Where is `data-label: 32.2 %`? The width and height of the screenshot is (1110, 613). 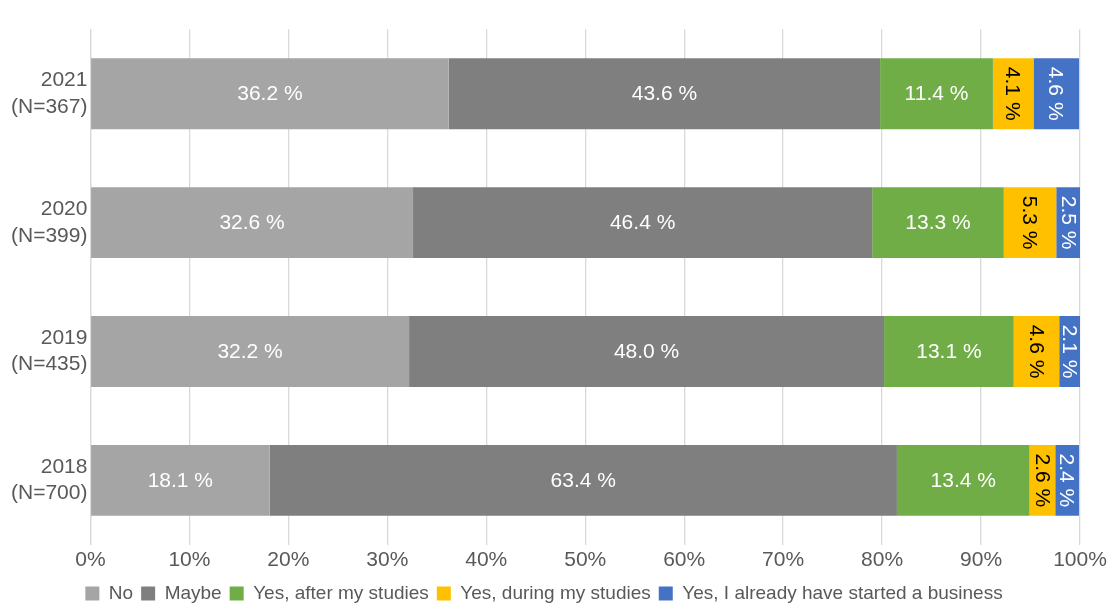 data-label: 32.2 % is located at coordinates (250, 351).